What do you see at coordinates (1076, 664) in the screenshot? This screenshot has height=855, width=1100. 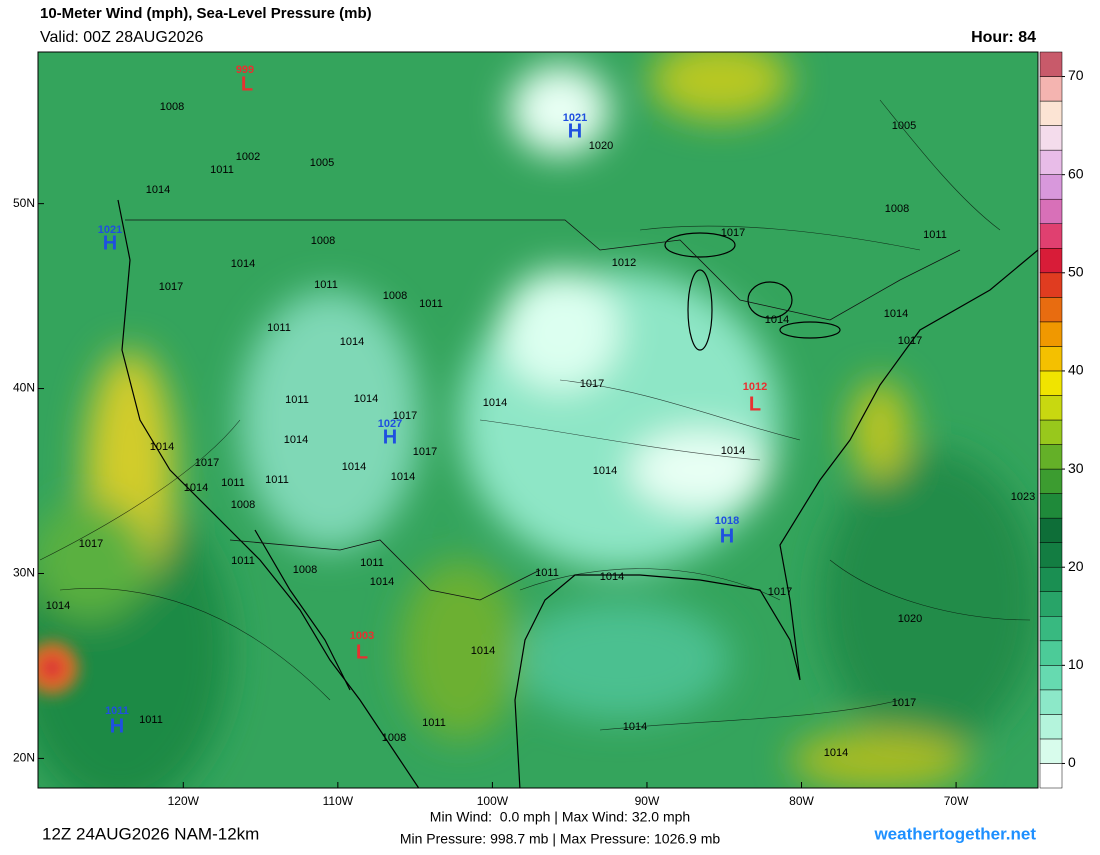 I see `colorbar-tick-label: 10` at bounding box center [1076, 664].